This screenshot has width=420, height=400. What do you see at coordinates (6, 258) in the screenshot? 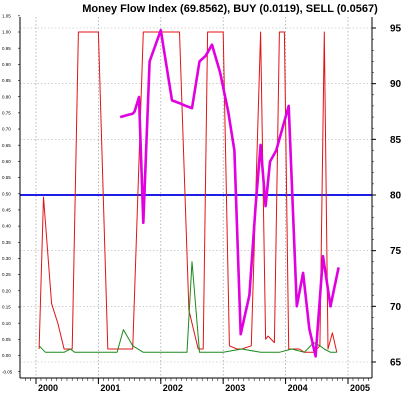
I see `left-tick-label: 0.30` at bounding box center [6, 258].